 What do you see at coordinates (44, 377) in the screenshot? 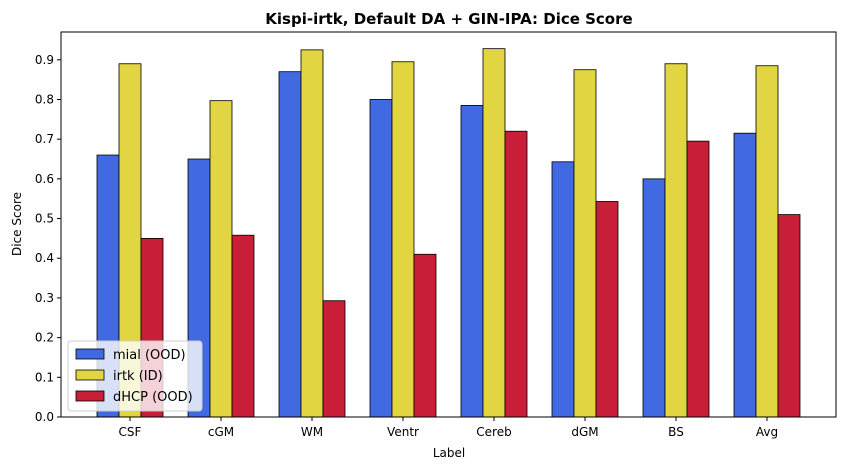
I see `y-tick-label: 0.1` at bounding box center [44, 377].